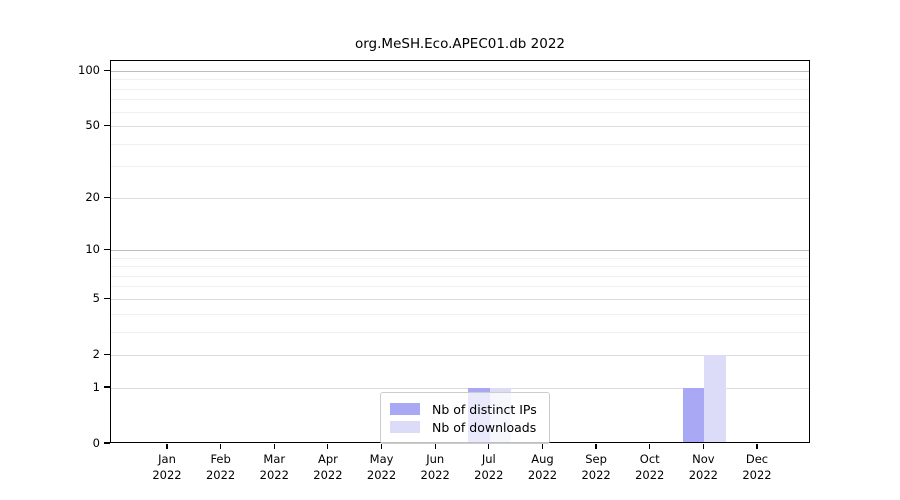 The width and height of the screenshot is (900, 500). I want to click on x-tick-label: Sep 2022, so click(596, 467).